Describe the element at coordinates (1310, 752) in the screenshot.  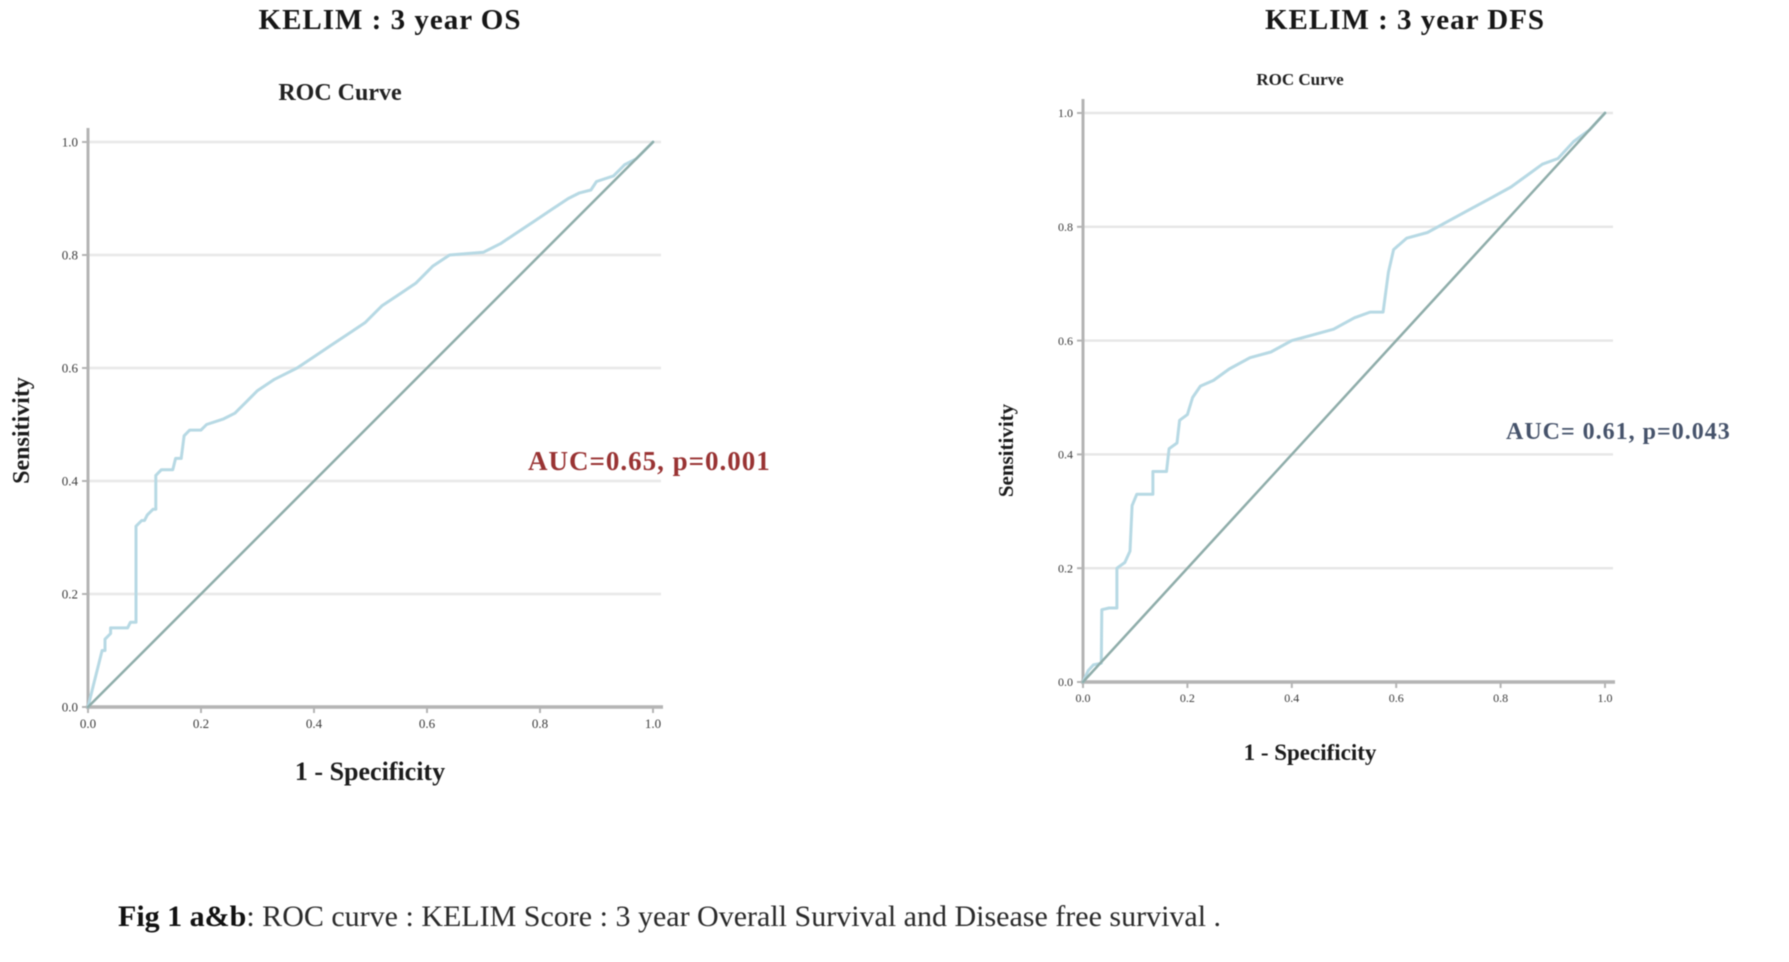
I see `x-axis-label-dfs: 1 - Specificity` at that location.